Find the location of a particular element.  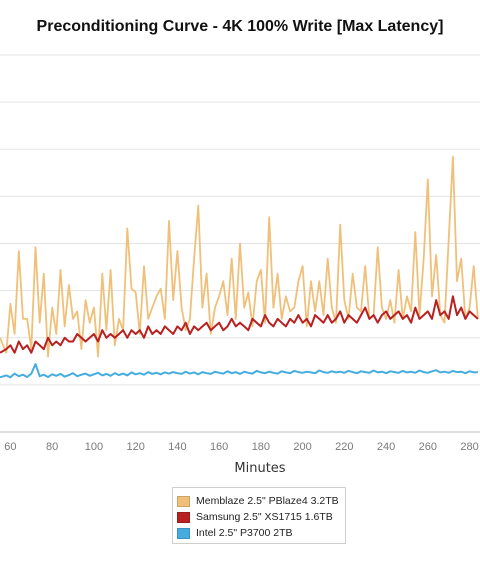

legend-label-samsung: Samsung 2.5" XS1715 1.6TB is located at coordinates (264, 517).